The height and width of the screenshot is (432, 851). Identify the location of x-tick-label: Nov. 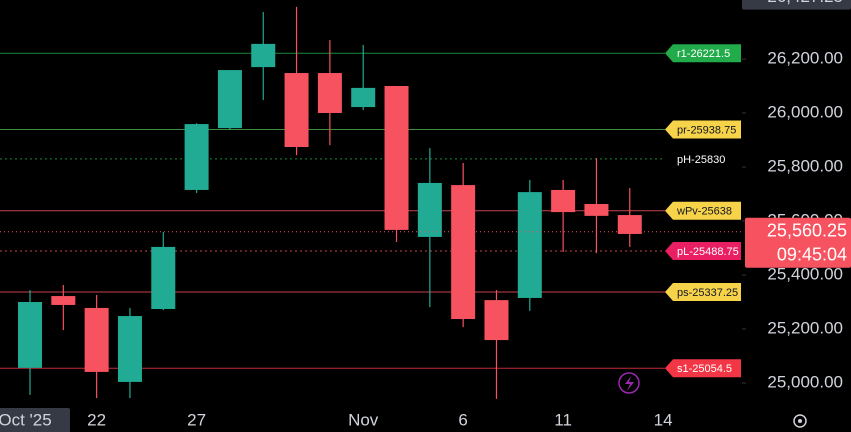
(363, 419).